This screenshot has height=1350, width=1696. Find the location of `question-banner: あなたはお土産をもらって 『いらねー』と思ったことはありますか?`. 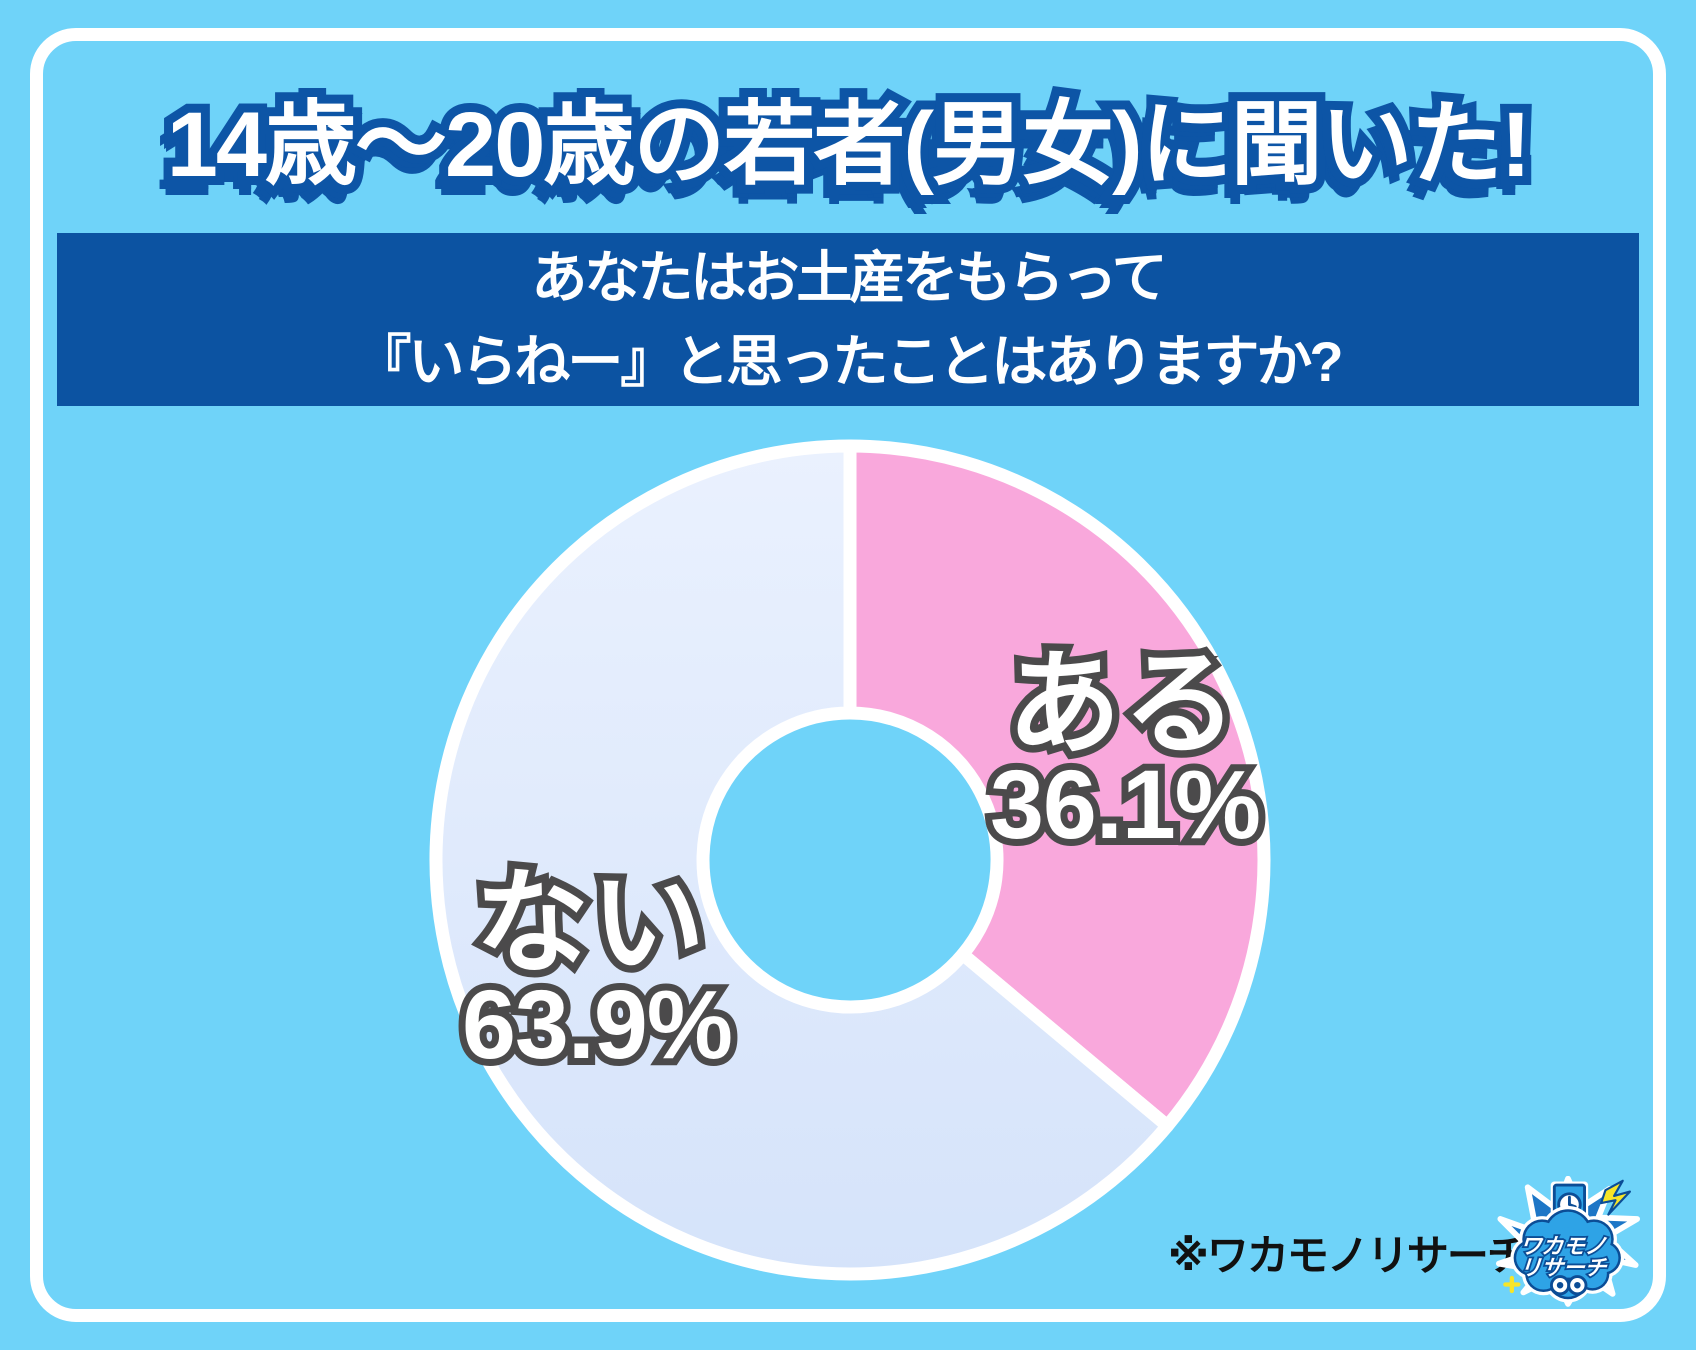

question-banner: あなたはお土産をもらって 『いらねー』と思ったことはありますか? is located at coordinates (848, 319).